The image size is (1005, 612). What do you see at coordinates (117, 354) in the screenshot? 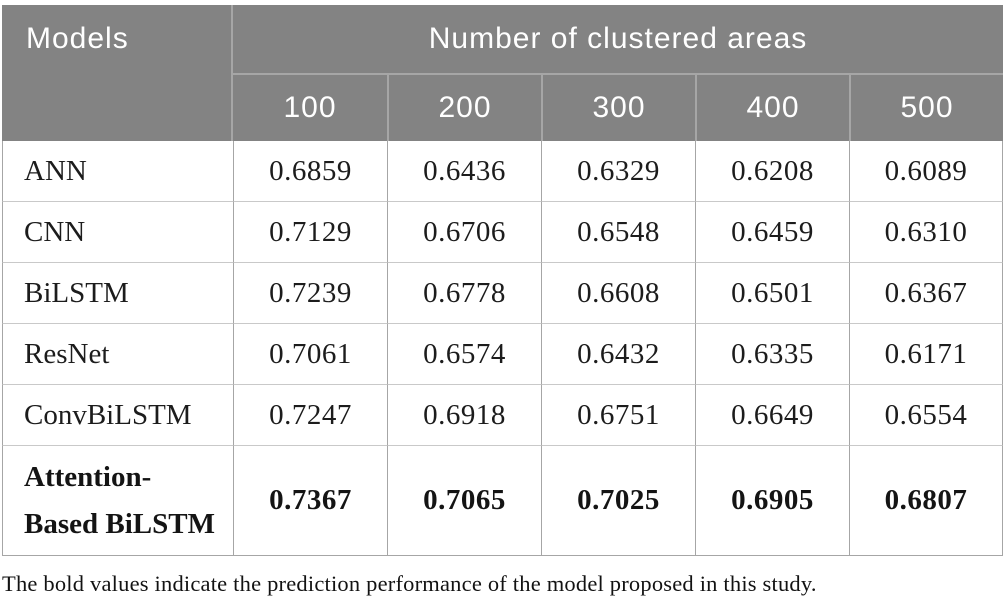
I see `model-name: ResNet` at bounding box center [117, 354].